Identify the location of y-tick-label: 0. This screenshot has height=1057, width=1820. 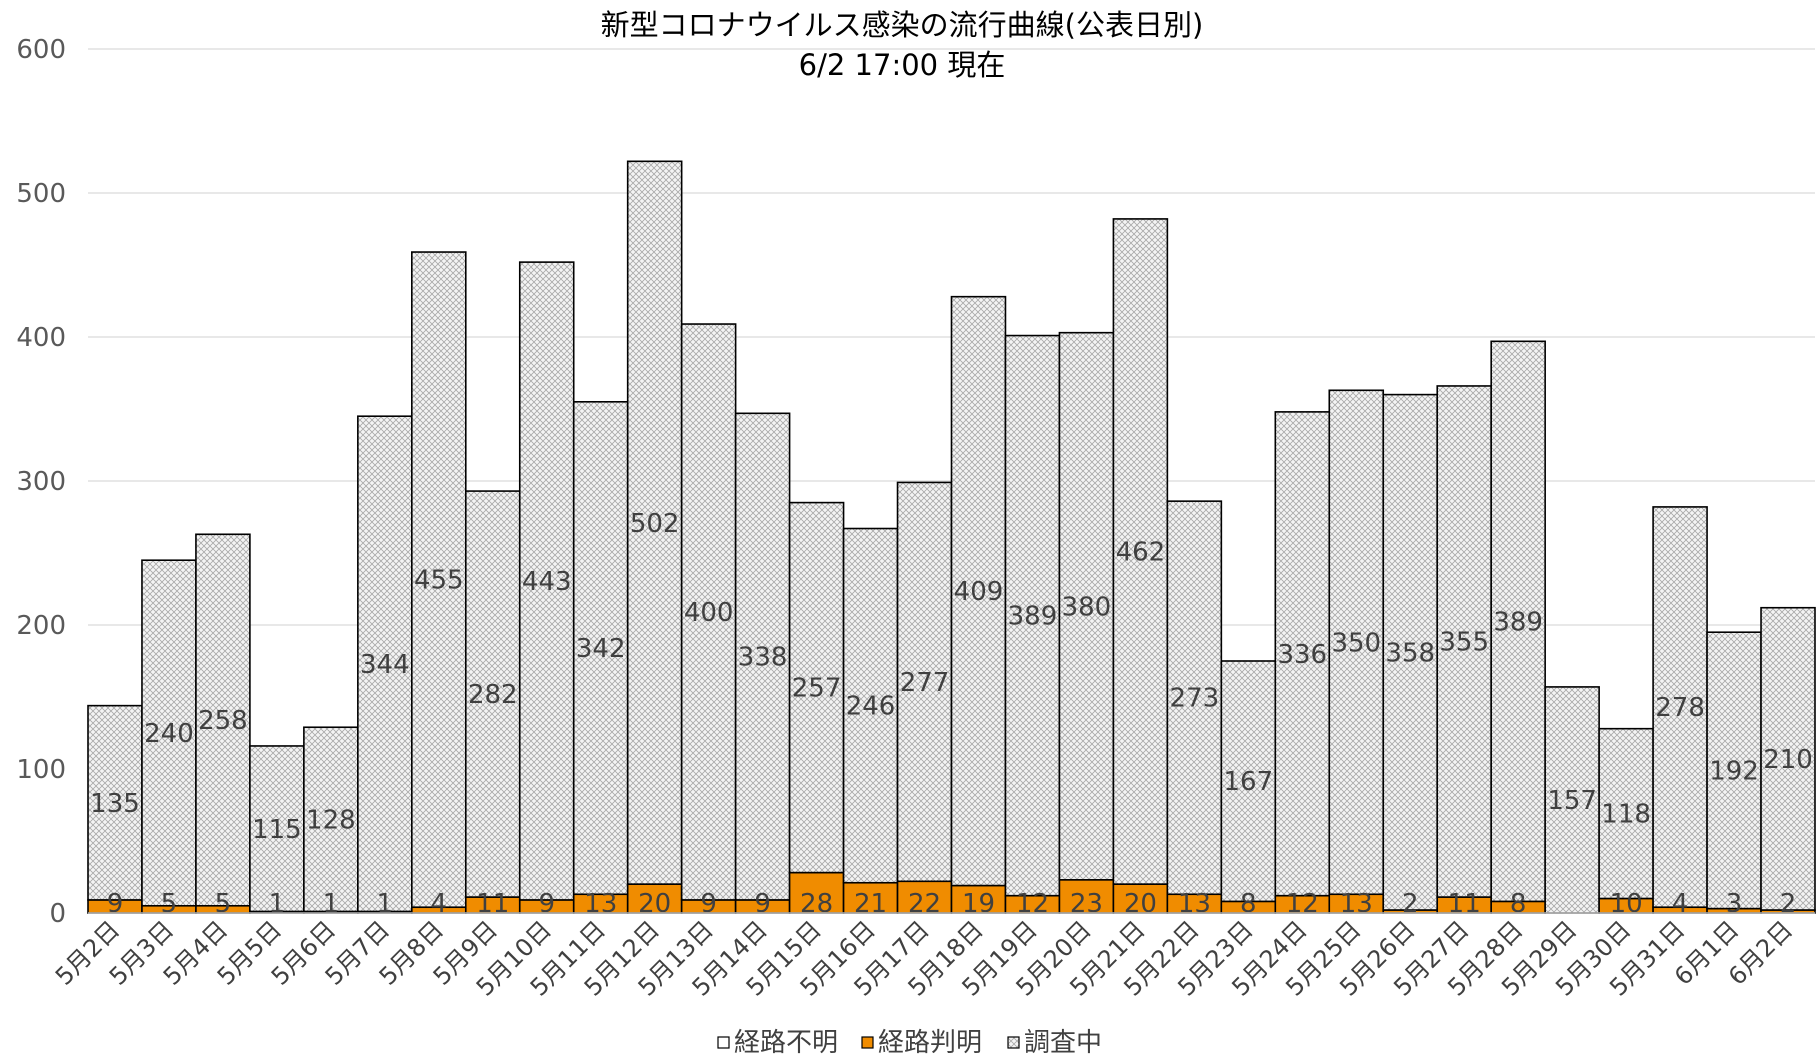
(57, 914).